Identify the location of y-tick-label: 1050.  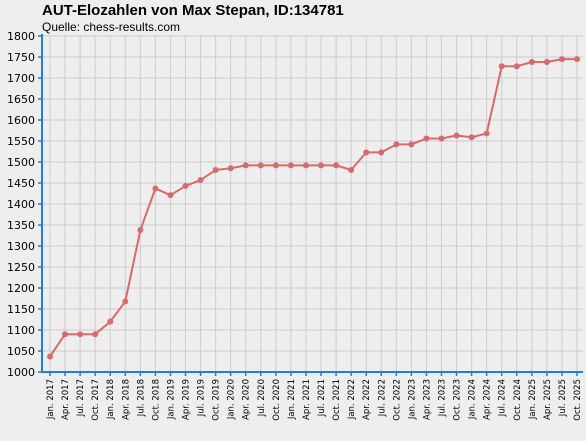
(21, 351).